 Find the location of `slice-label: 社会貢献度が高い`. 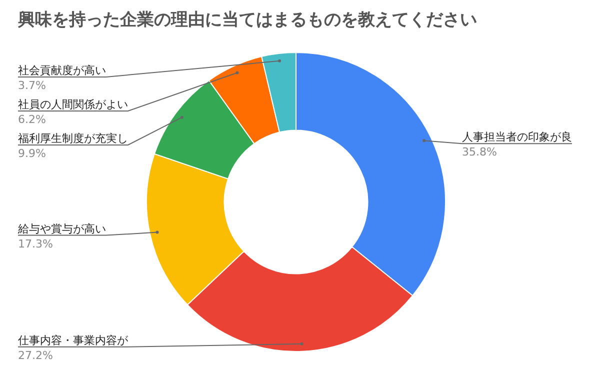

slice-label: 社会貢献度が高い is located at coordinates (62, 70).